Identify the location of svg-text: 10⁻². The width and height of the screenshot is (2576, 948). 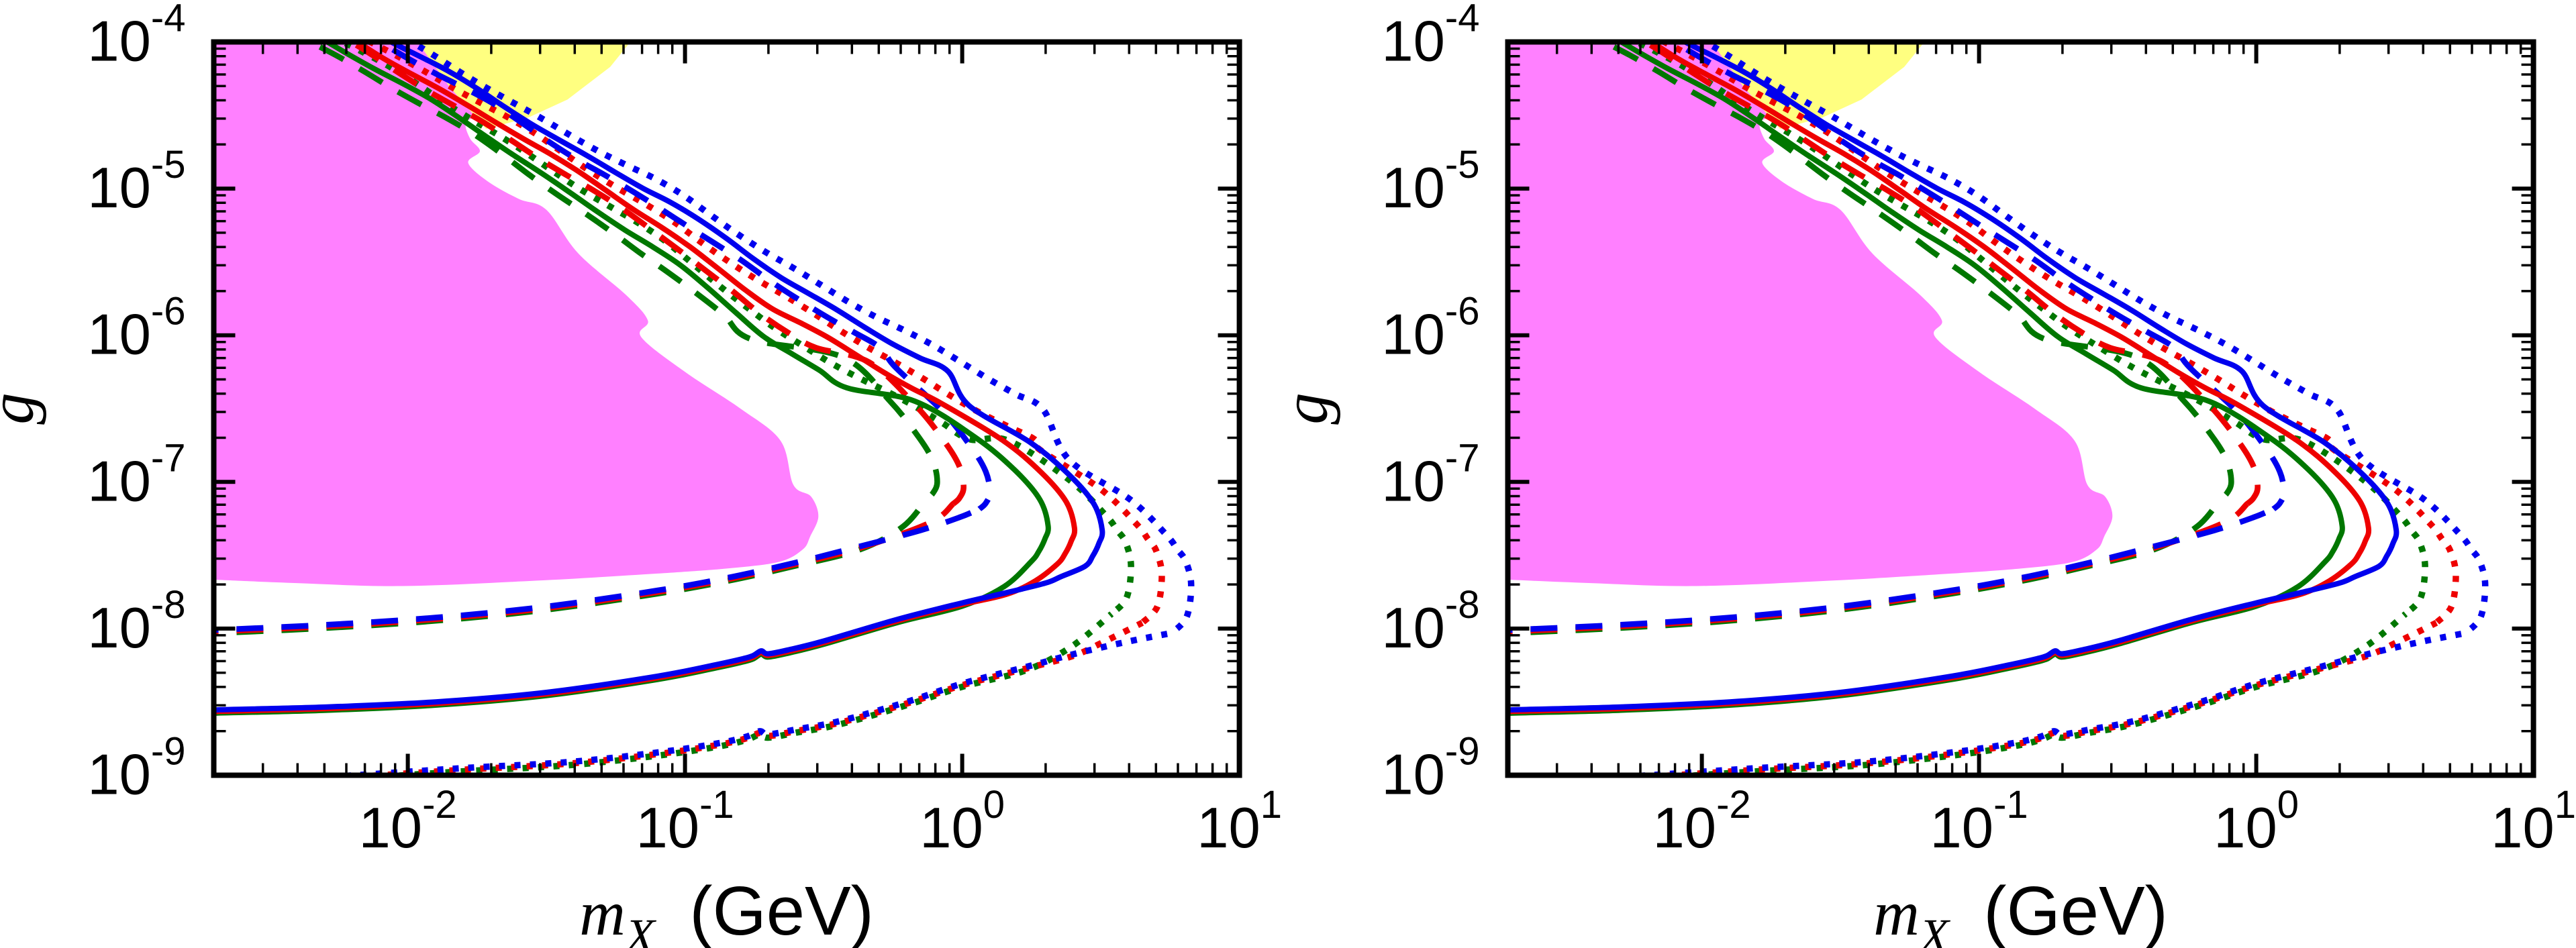
(408, 821).